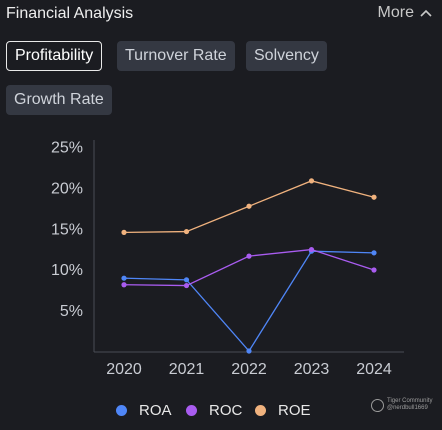 The width and height of the screenshot is (442, 430). I want to click on legend-label-roc: ROC, so click(226, 410).